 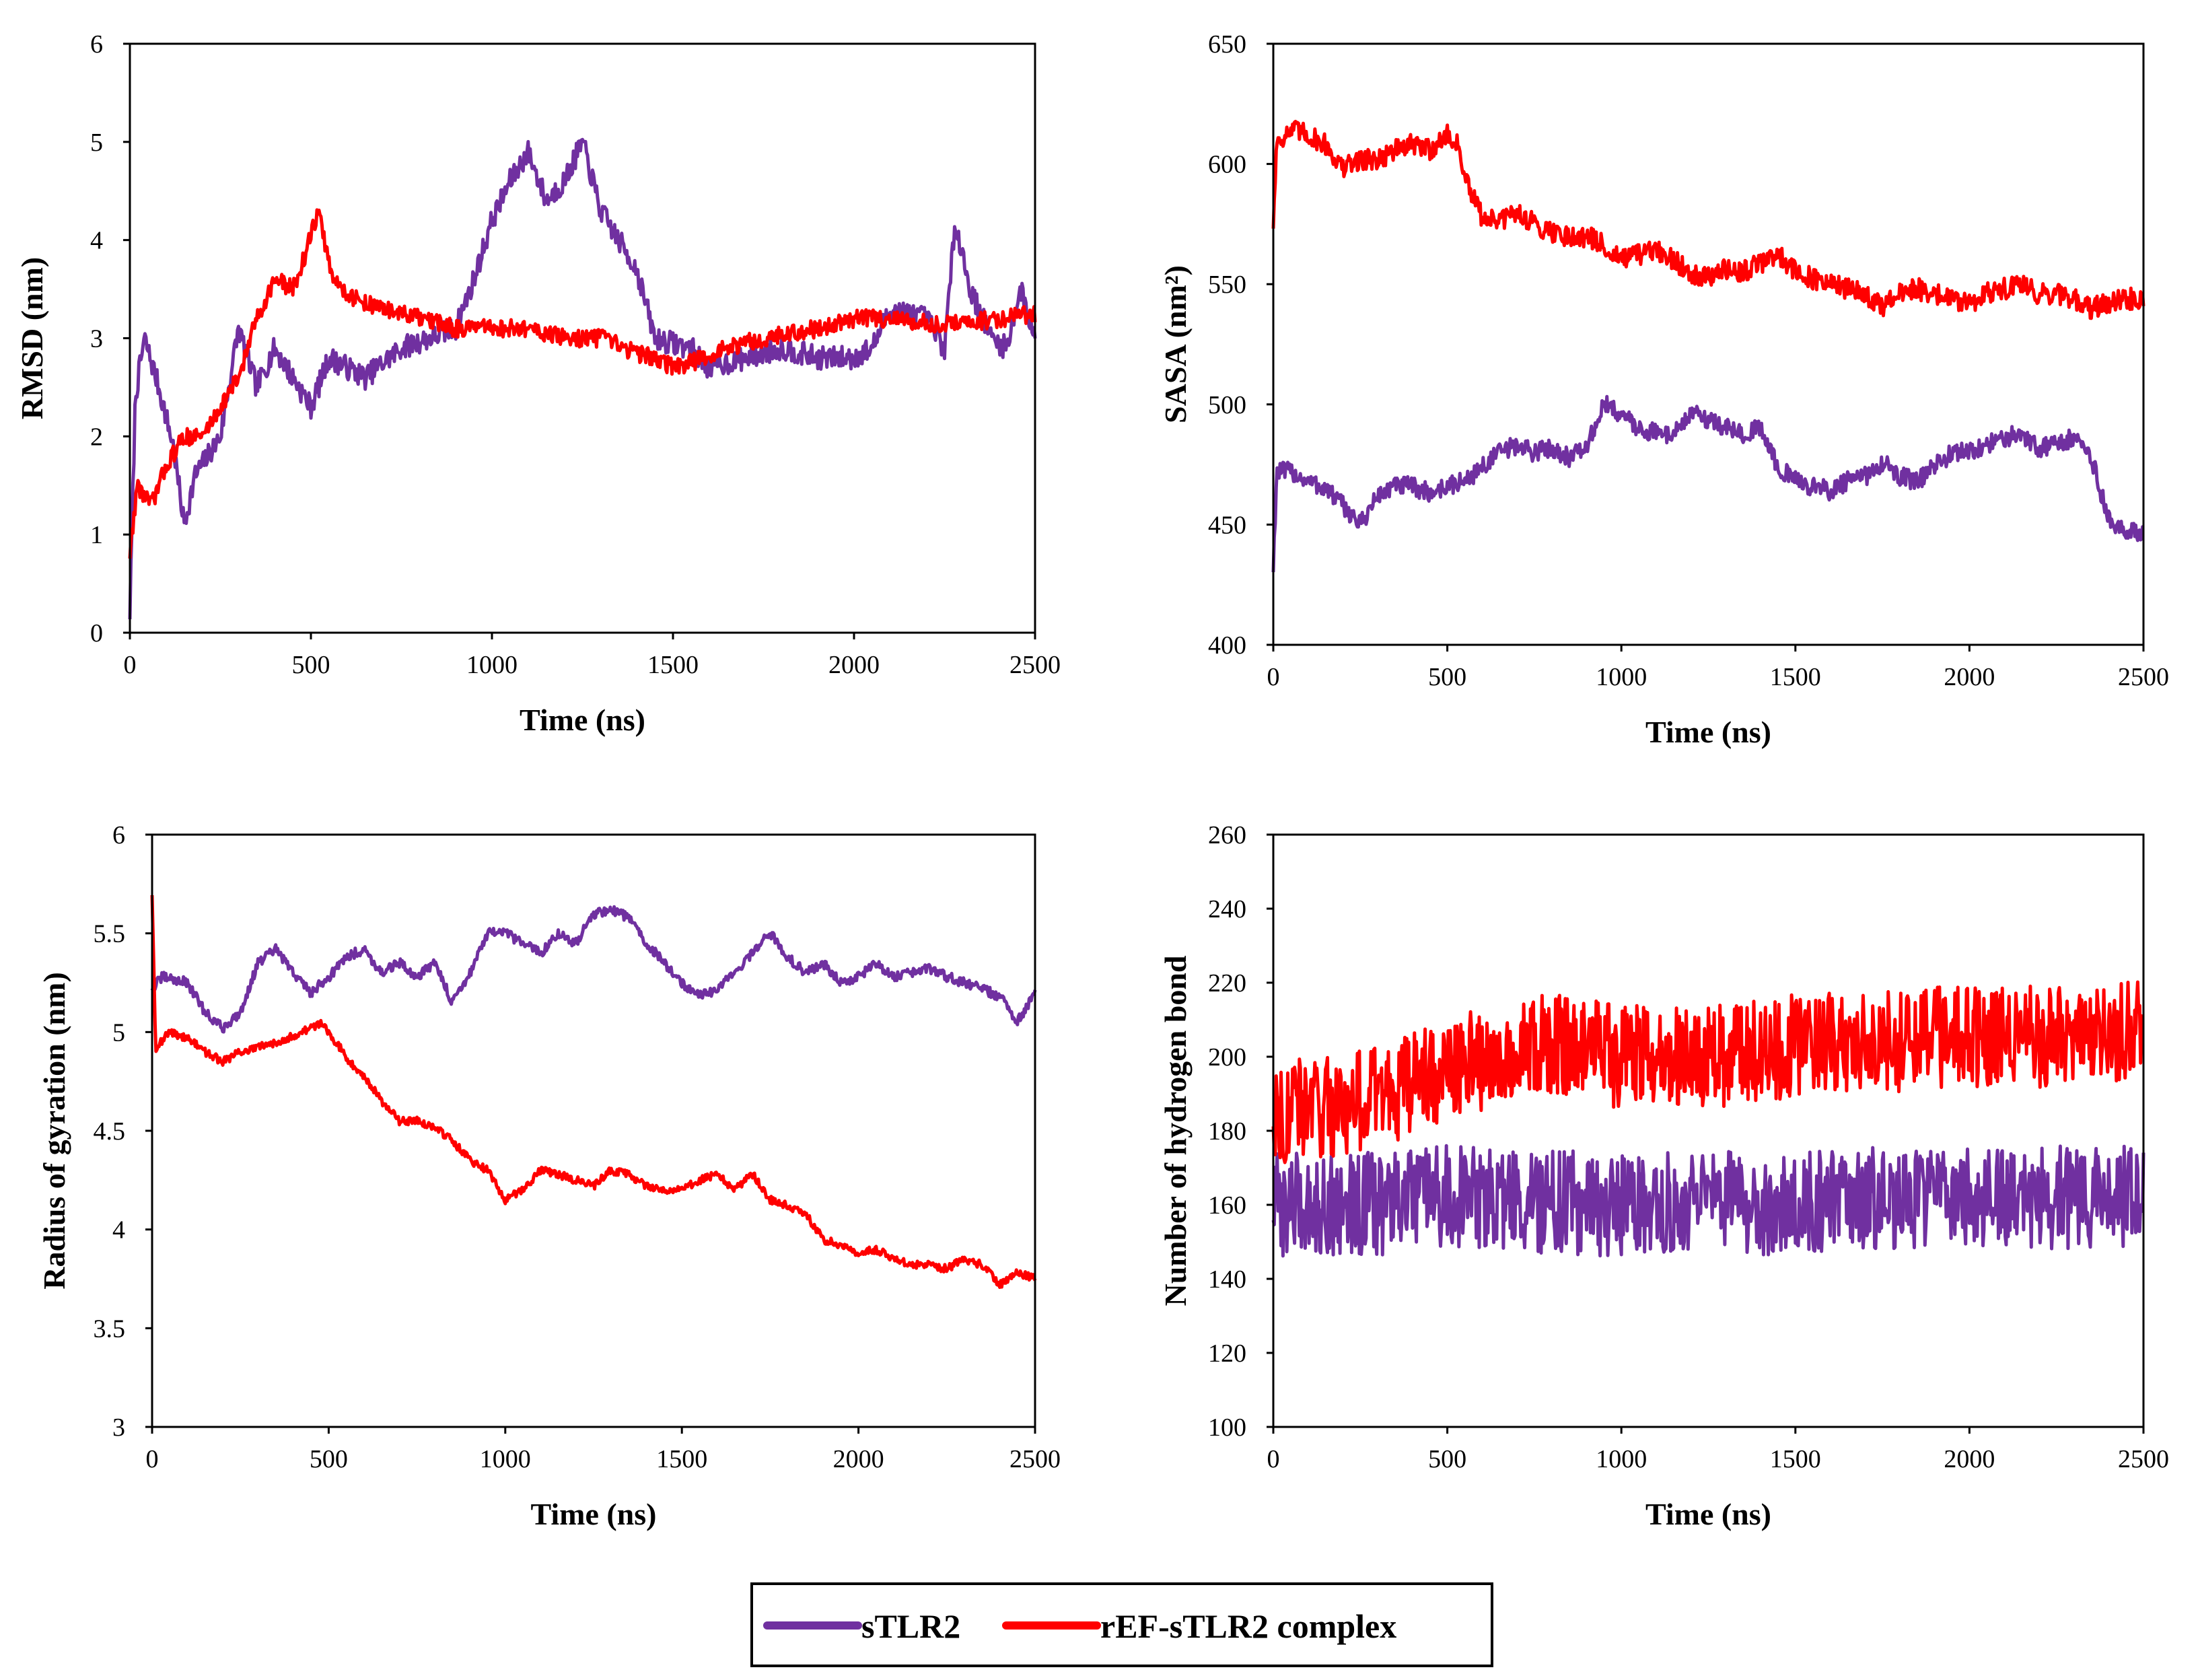 I want to click on rmsd-y-tick-label: 0, so click(x=96, y=634).